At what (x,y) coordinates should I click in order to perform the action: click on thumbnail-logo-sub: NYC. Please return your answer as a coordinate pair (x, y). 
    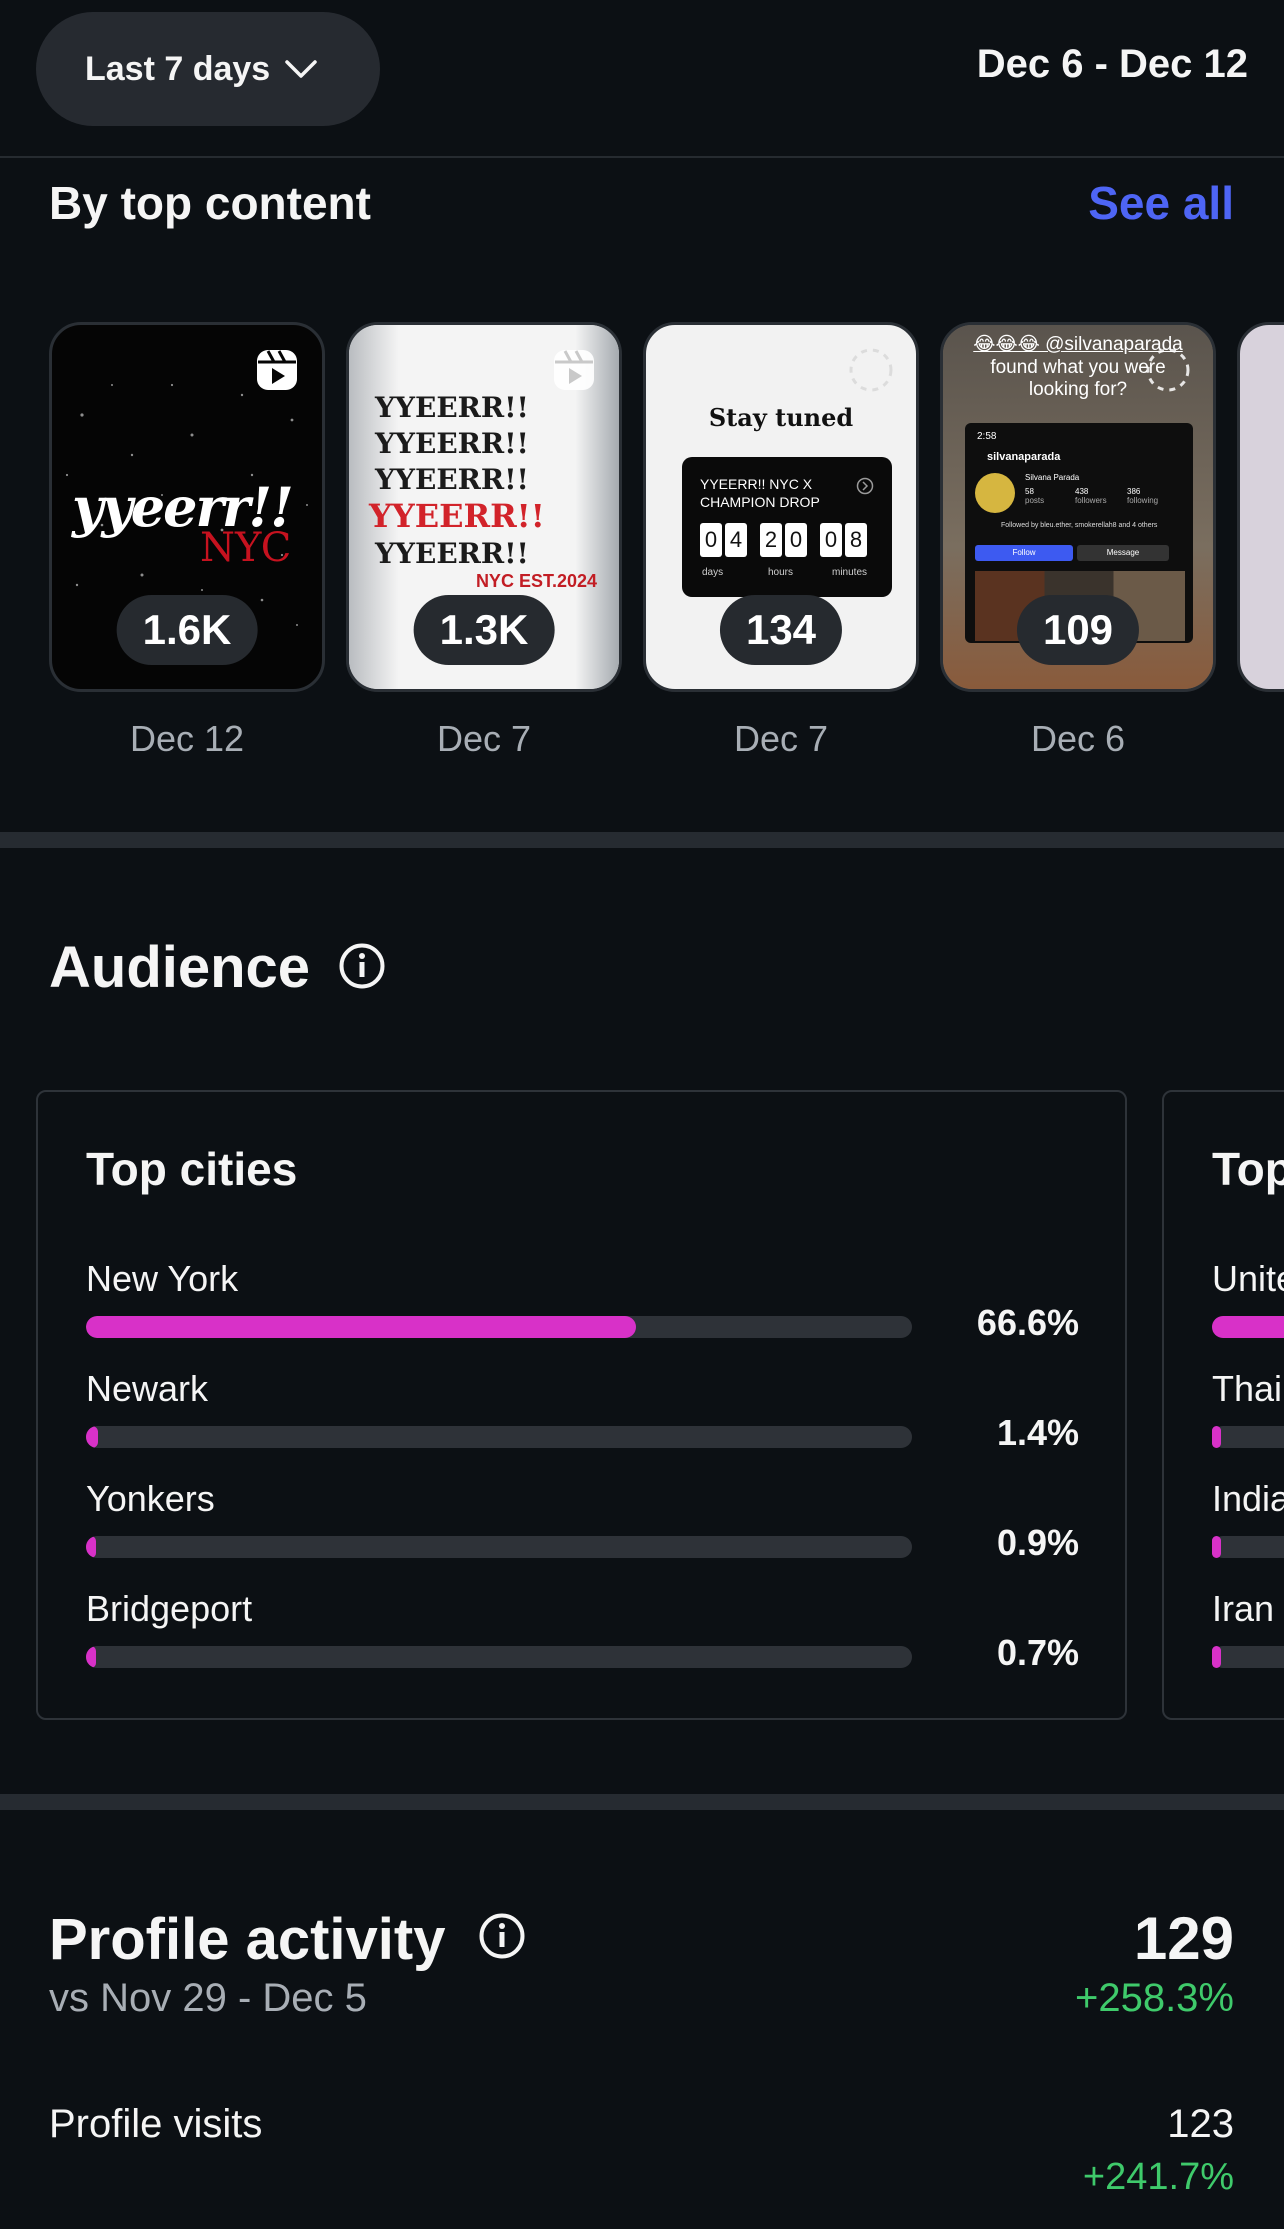
    Looking at the image, I should click on (246, 548).